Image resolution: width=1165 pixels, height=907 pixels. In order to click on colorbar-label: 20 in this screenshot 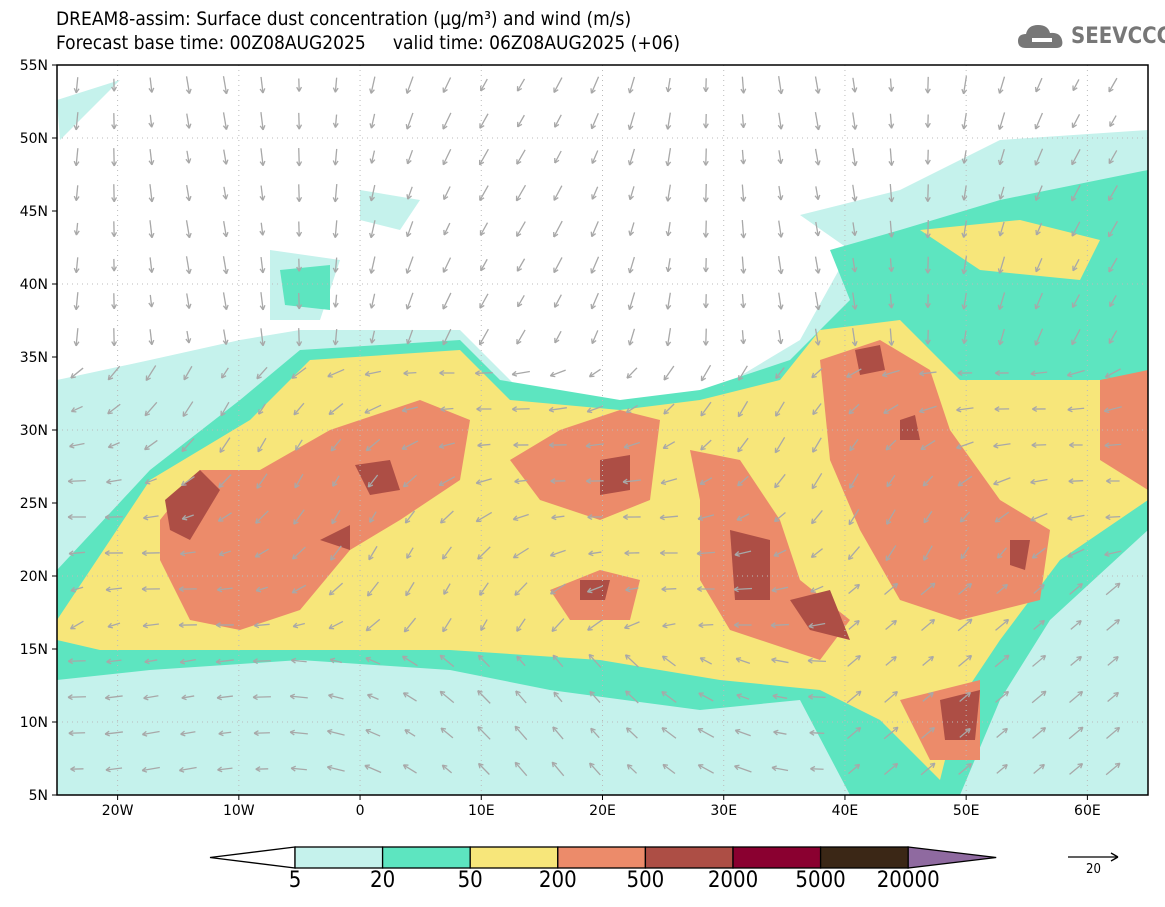, I will do `click(383, 880)`.